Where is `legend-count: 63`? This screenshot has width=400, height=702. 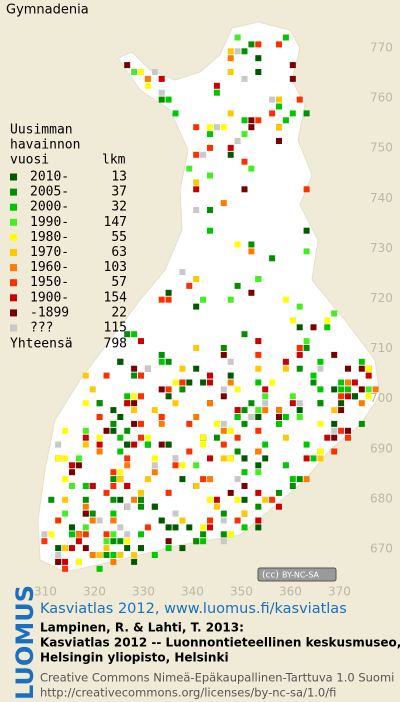 legend-count: 63 is located at coordinates (119, 252).